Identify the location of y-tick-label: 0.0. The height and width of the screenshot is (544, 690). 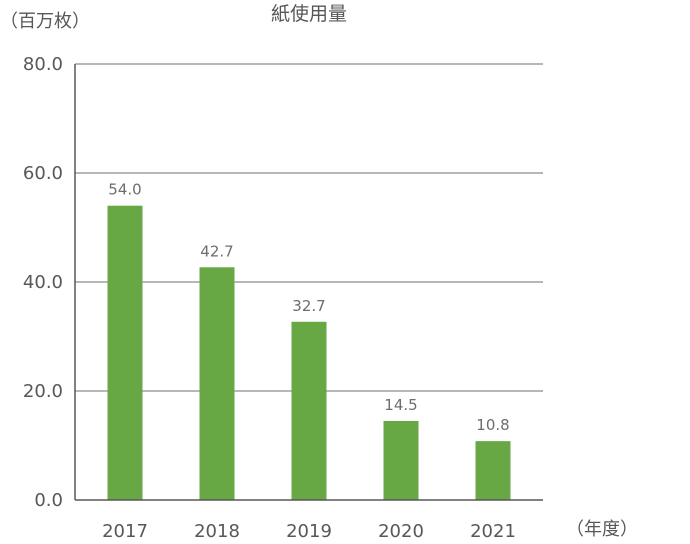
(48, 500).